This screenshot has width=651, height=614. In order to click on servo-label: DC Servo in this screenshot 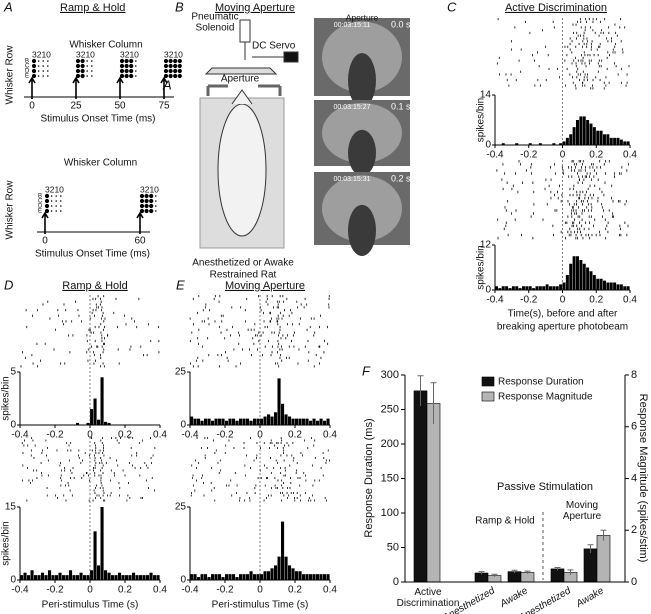, I will do `click(274, 46)`.